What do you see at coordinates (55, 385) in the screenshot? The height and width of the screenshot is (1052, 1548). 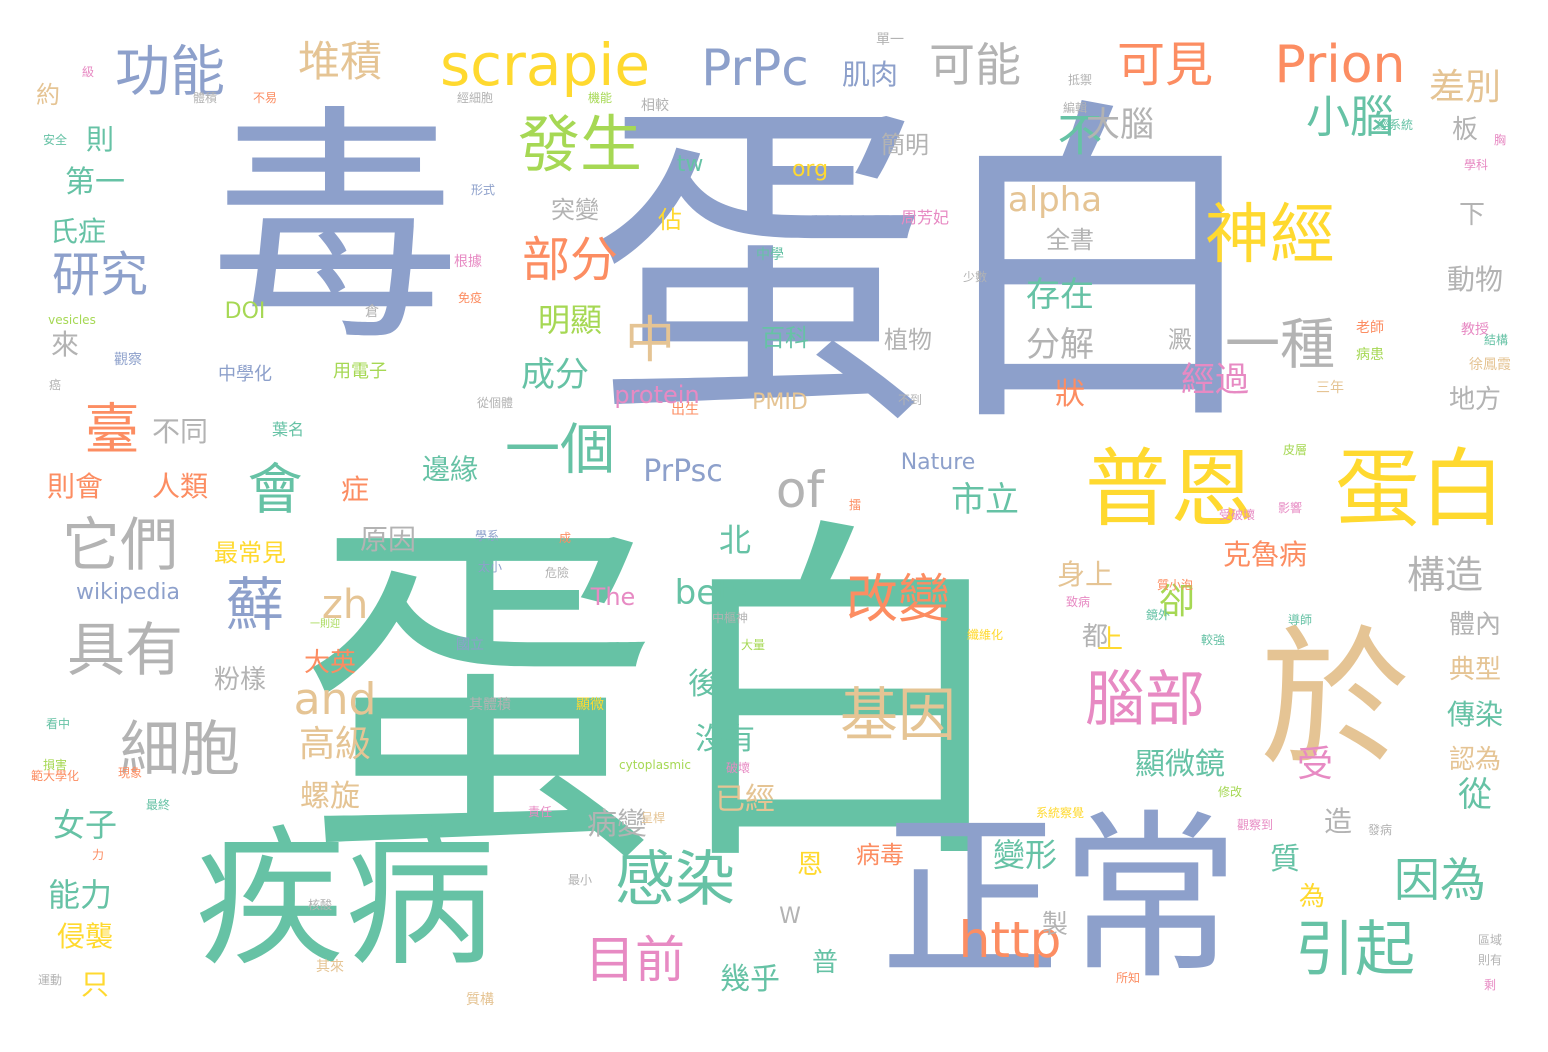 I see `word-197: 癌` at bounding box center [55, 385].